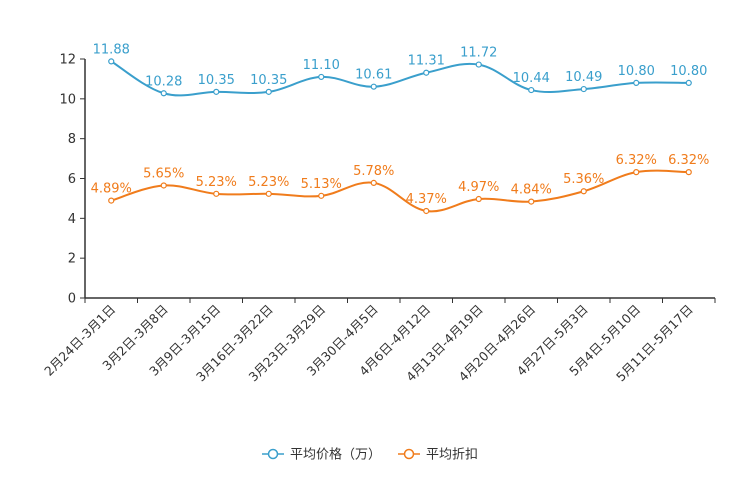  I want to click on y-tick-label: 0, so click(72, 299).